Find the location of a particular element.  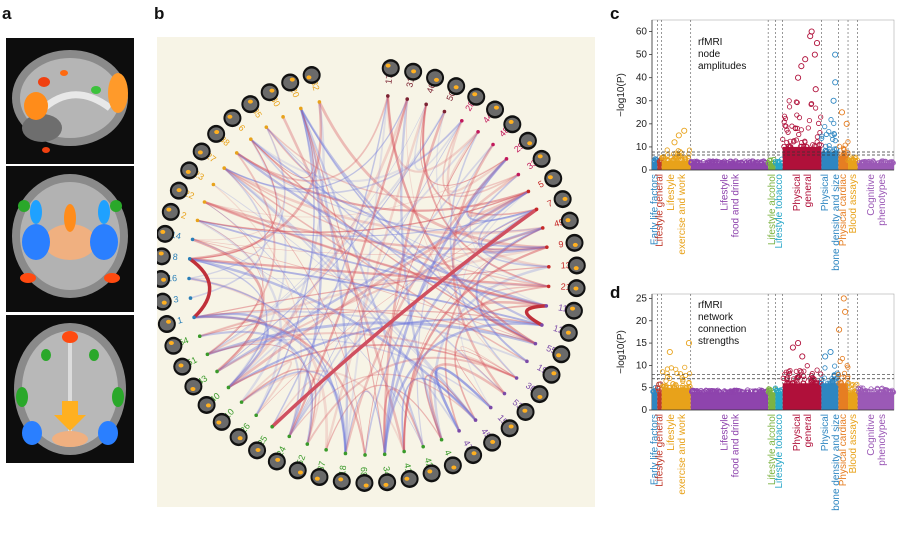

y-axis-label: −log10(P) is located at coordinates (621, 352).